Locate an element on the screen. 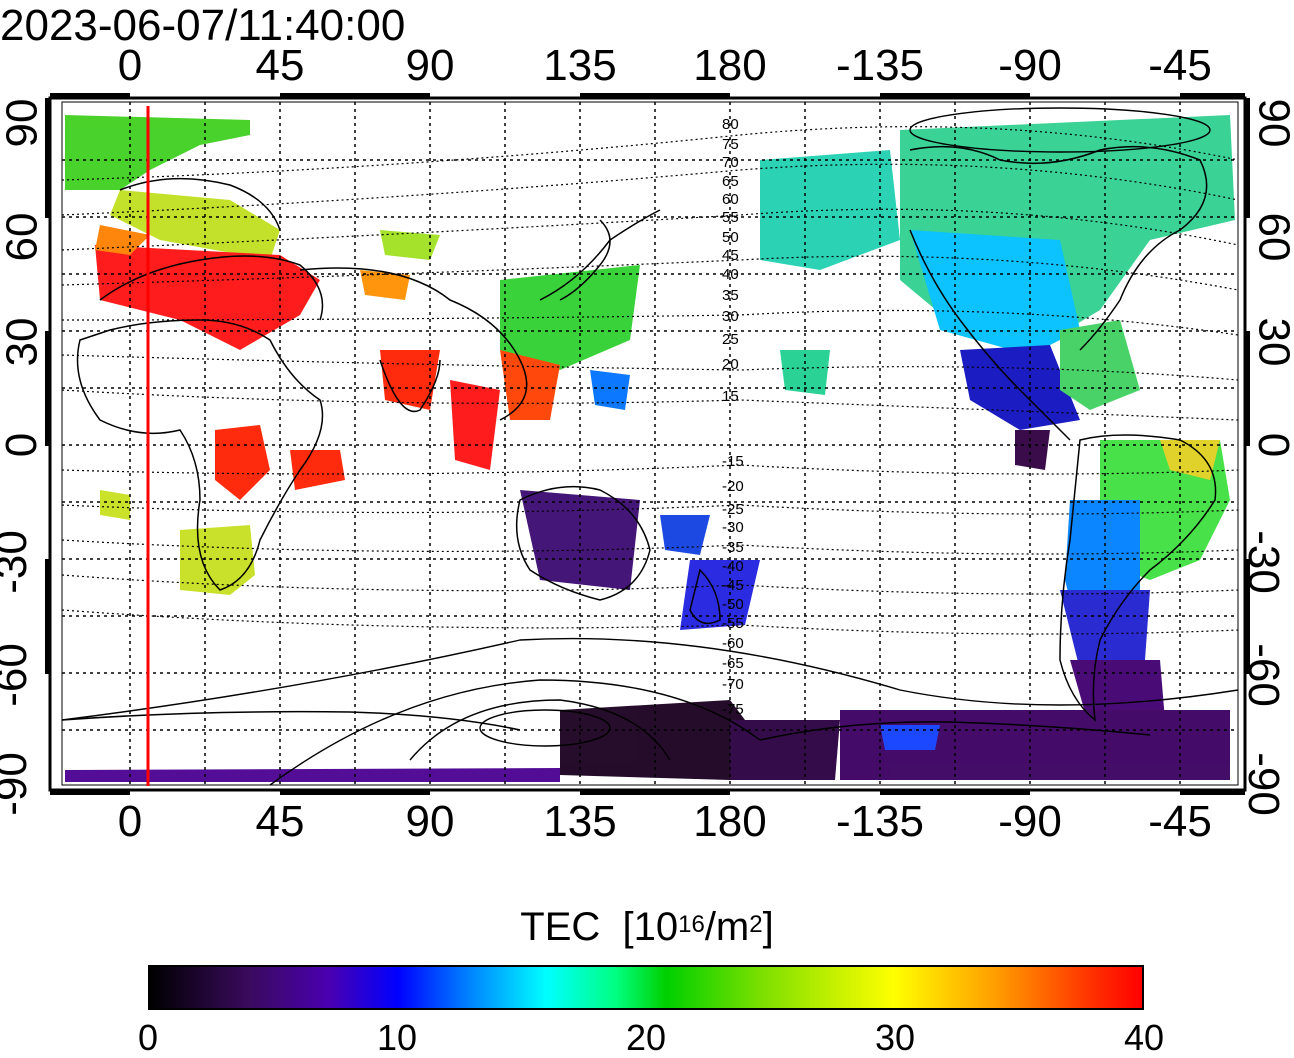  top-lon-label: 0 is located at coordinates (130, 65).